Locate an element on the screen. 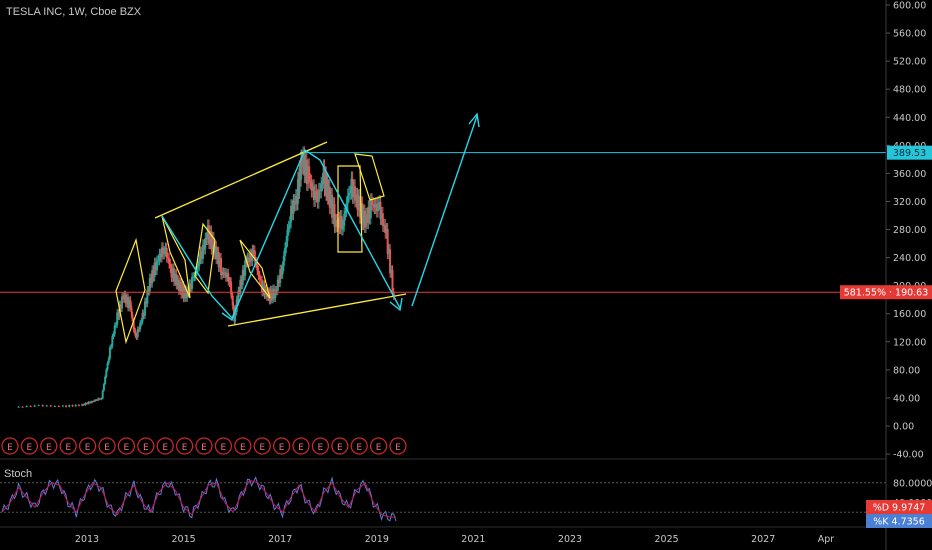  x-tick-label: 2019 is located at coordinates (377, 539).